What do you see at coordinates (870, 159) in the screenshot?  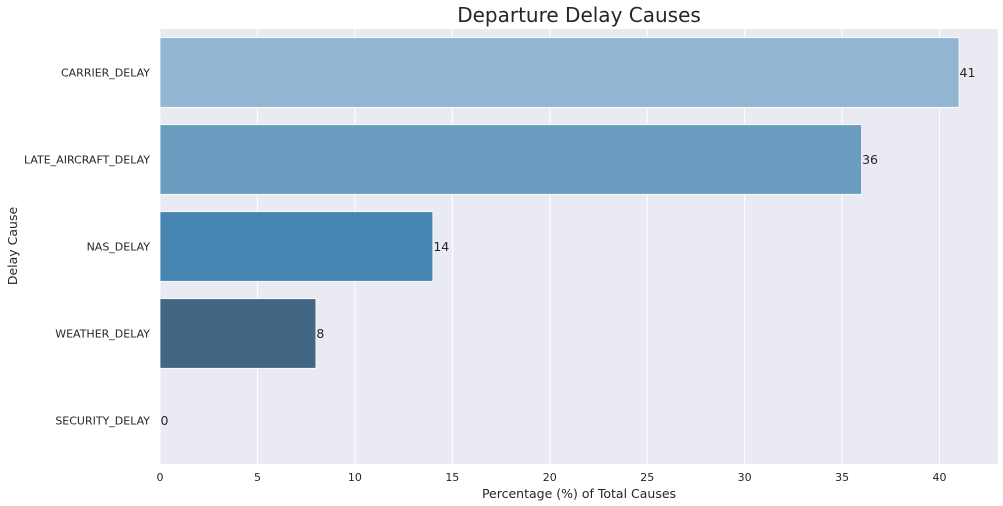 I see `bar-value-label: 36` at bounding box center [870, 159].